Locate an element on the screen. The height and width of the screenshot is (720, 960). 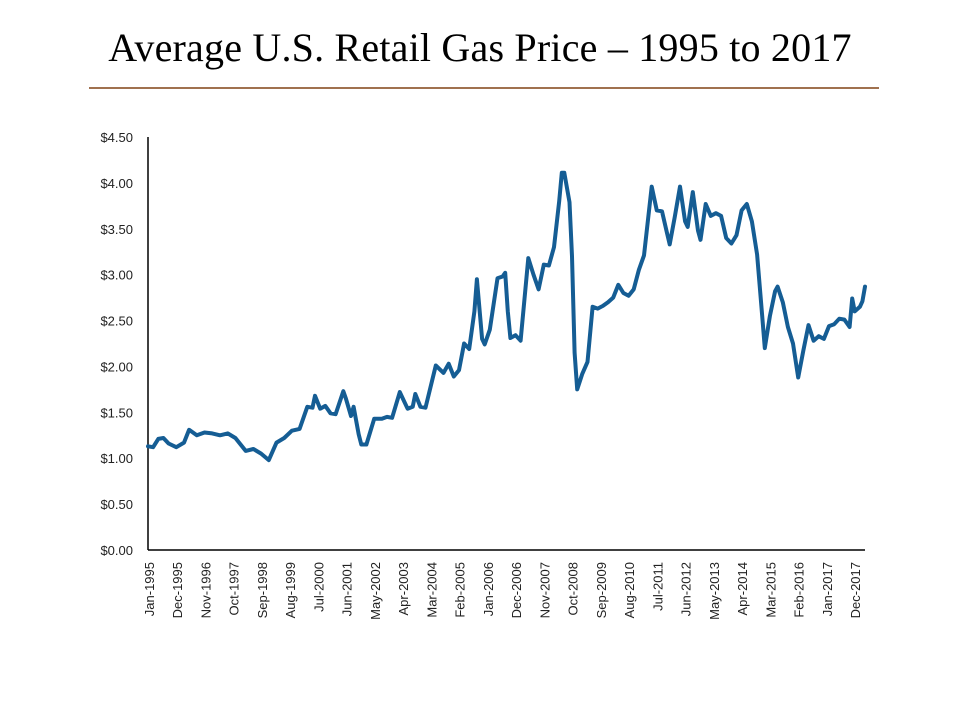
x-tick-label: Sep-1998 is located at coordinates (262, 590).